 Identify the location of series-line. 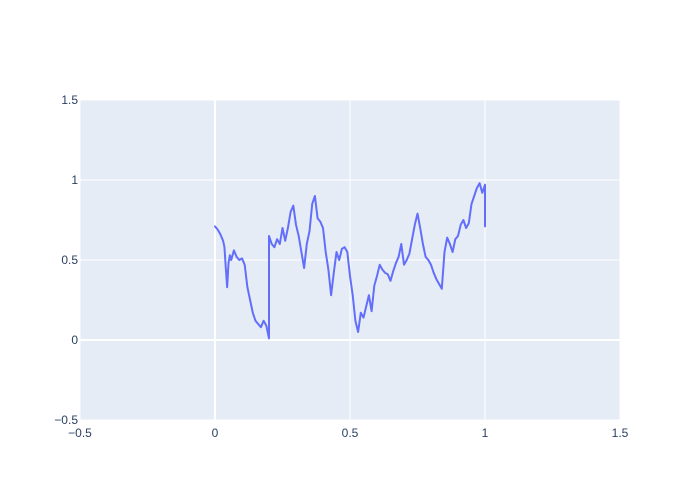
(350, 261).